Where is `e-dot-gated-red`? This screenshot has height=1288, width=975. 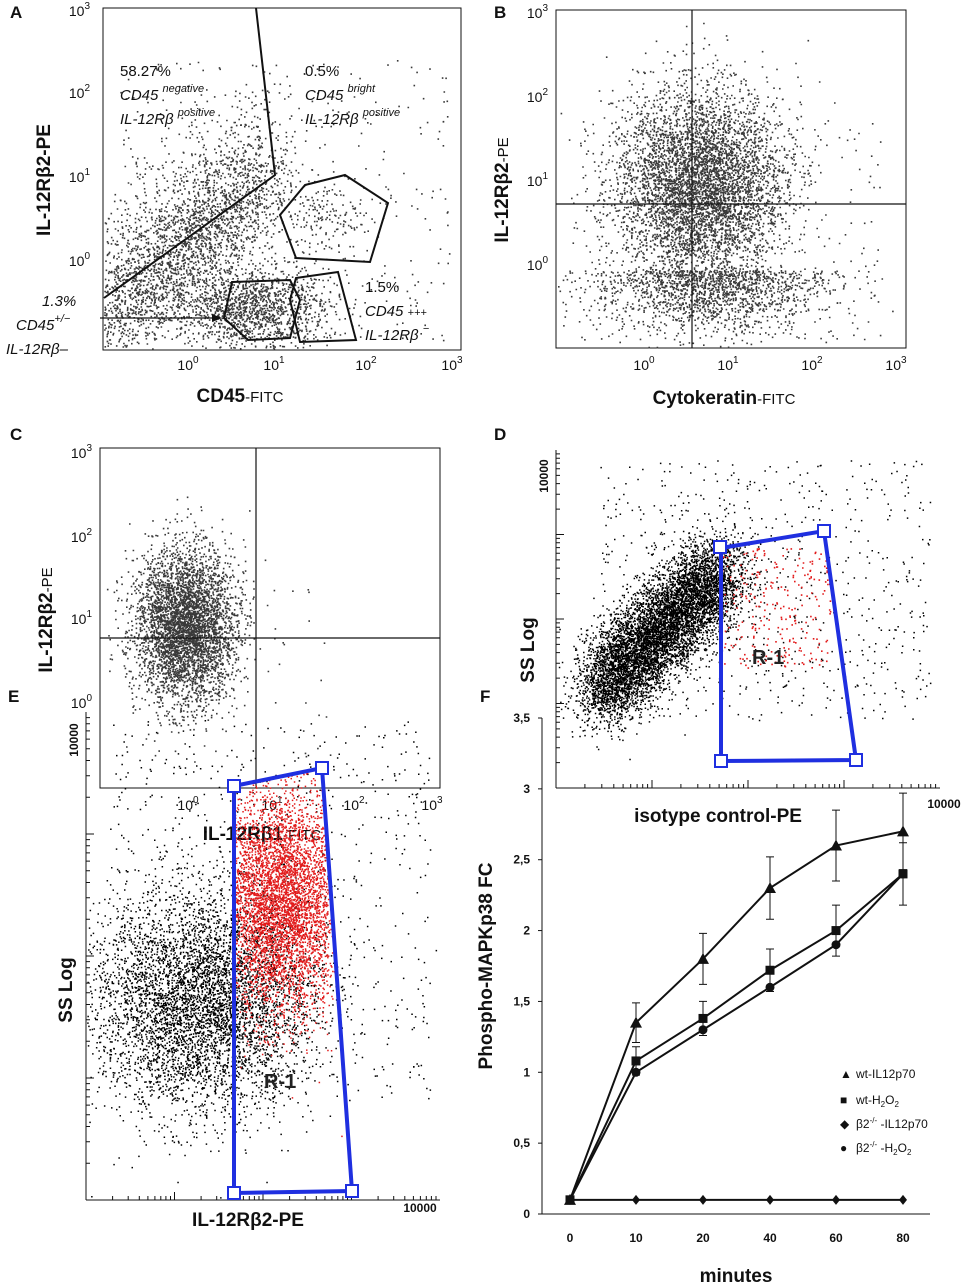 e-dot-gated-red is located at coordinates (288, 955).